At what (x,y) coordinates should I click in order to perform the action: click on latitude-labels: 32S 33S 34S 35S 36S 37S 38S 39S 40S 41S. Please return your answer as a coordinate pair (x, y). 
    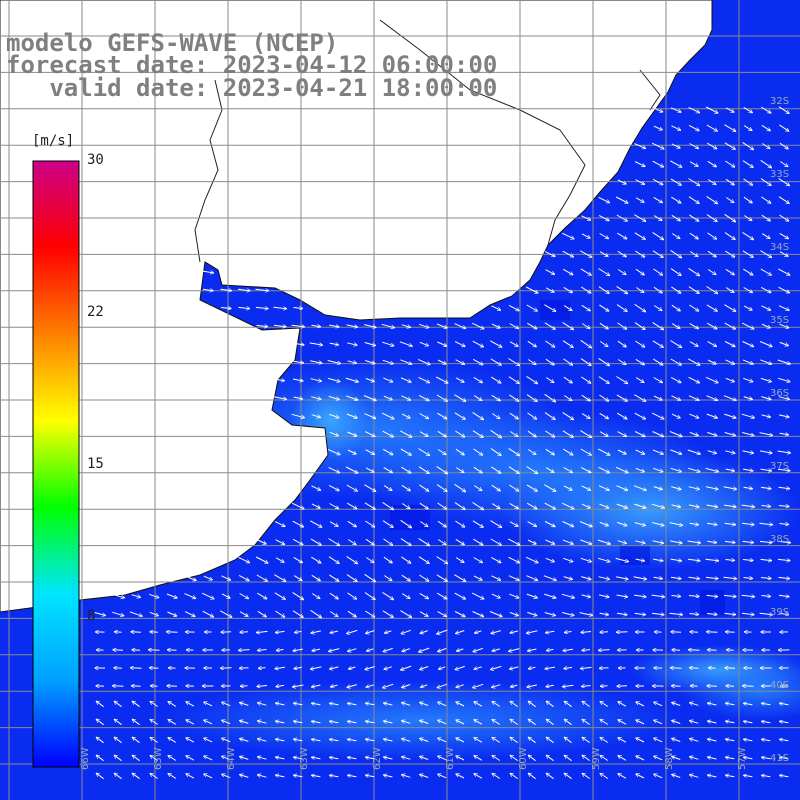
    Looking at the image, I should click on (779, 430).